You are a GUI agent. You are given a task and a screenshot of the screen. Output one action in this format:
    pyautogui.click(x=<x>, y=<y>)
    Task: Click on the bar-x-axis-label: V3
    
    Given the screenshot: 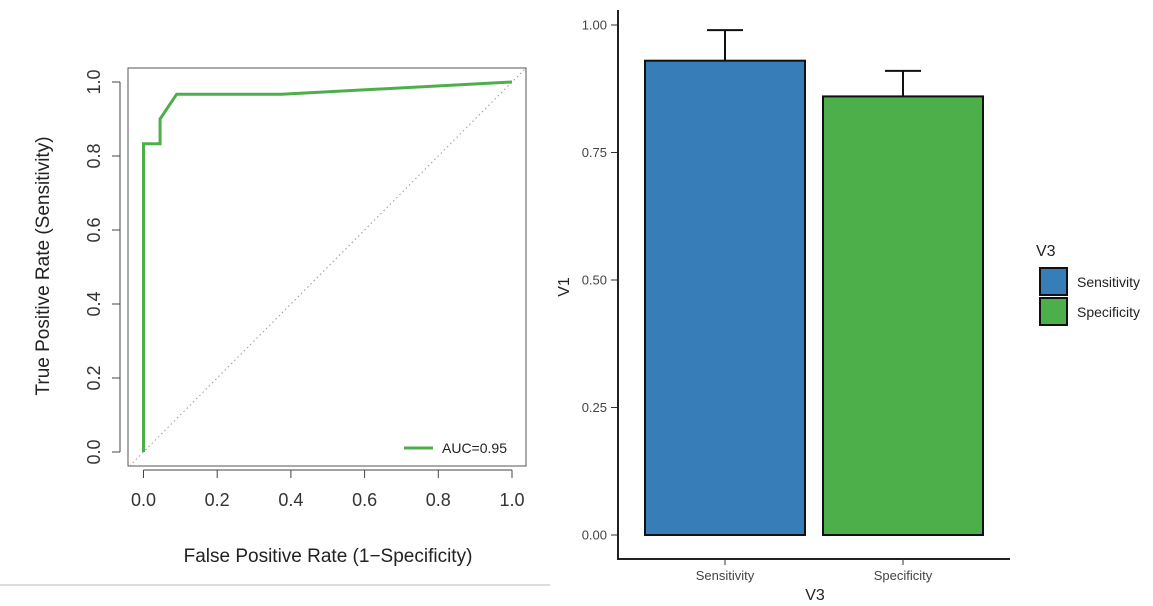 What is the action you would take?
    pyautogui.click(x=815, y=595)
    